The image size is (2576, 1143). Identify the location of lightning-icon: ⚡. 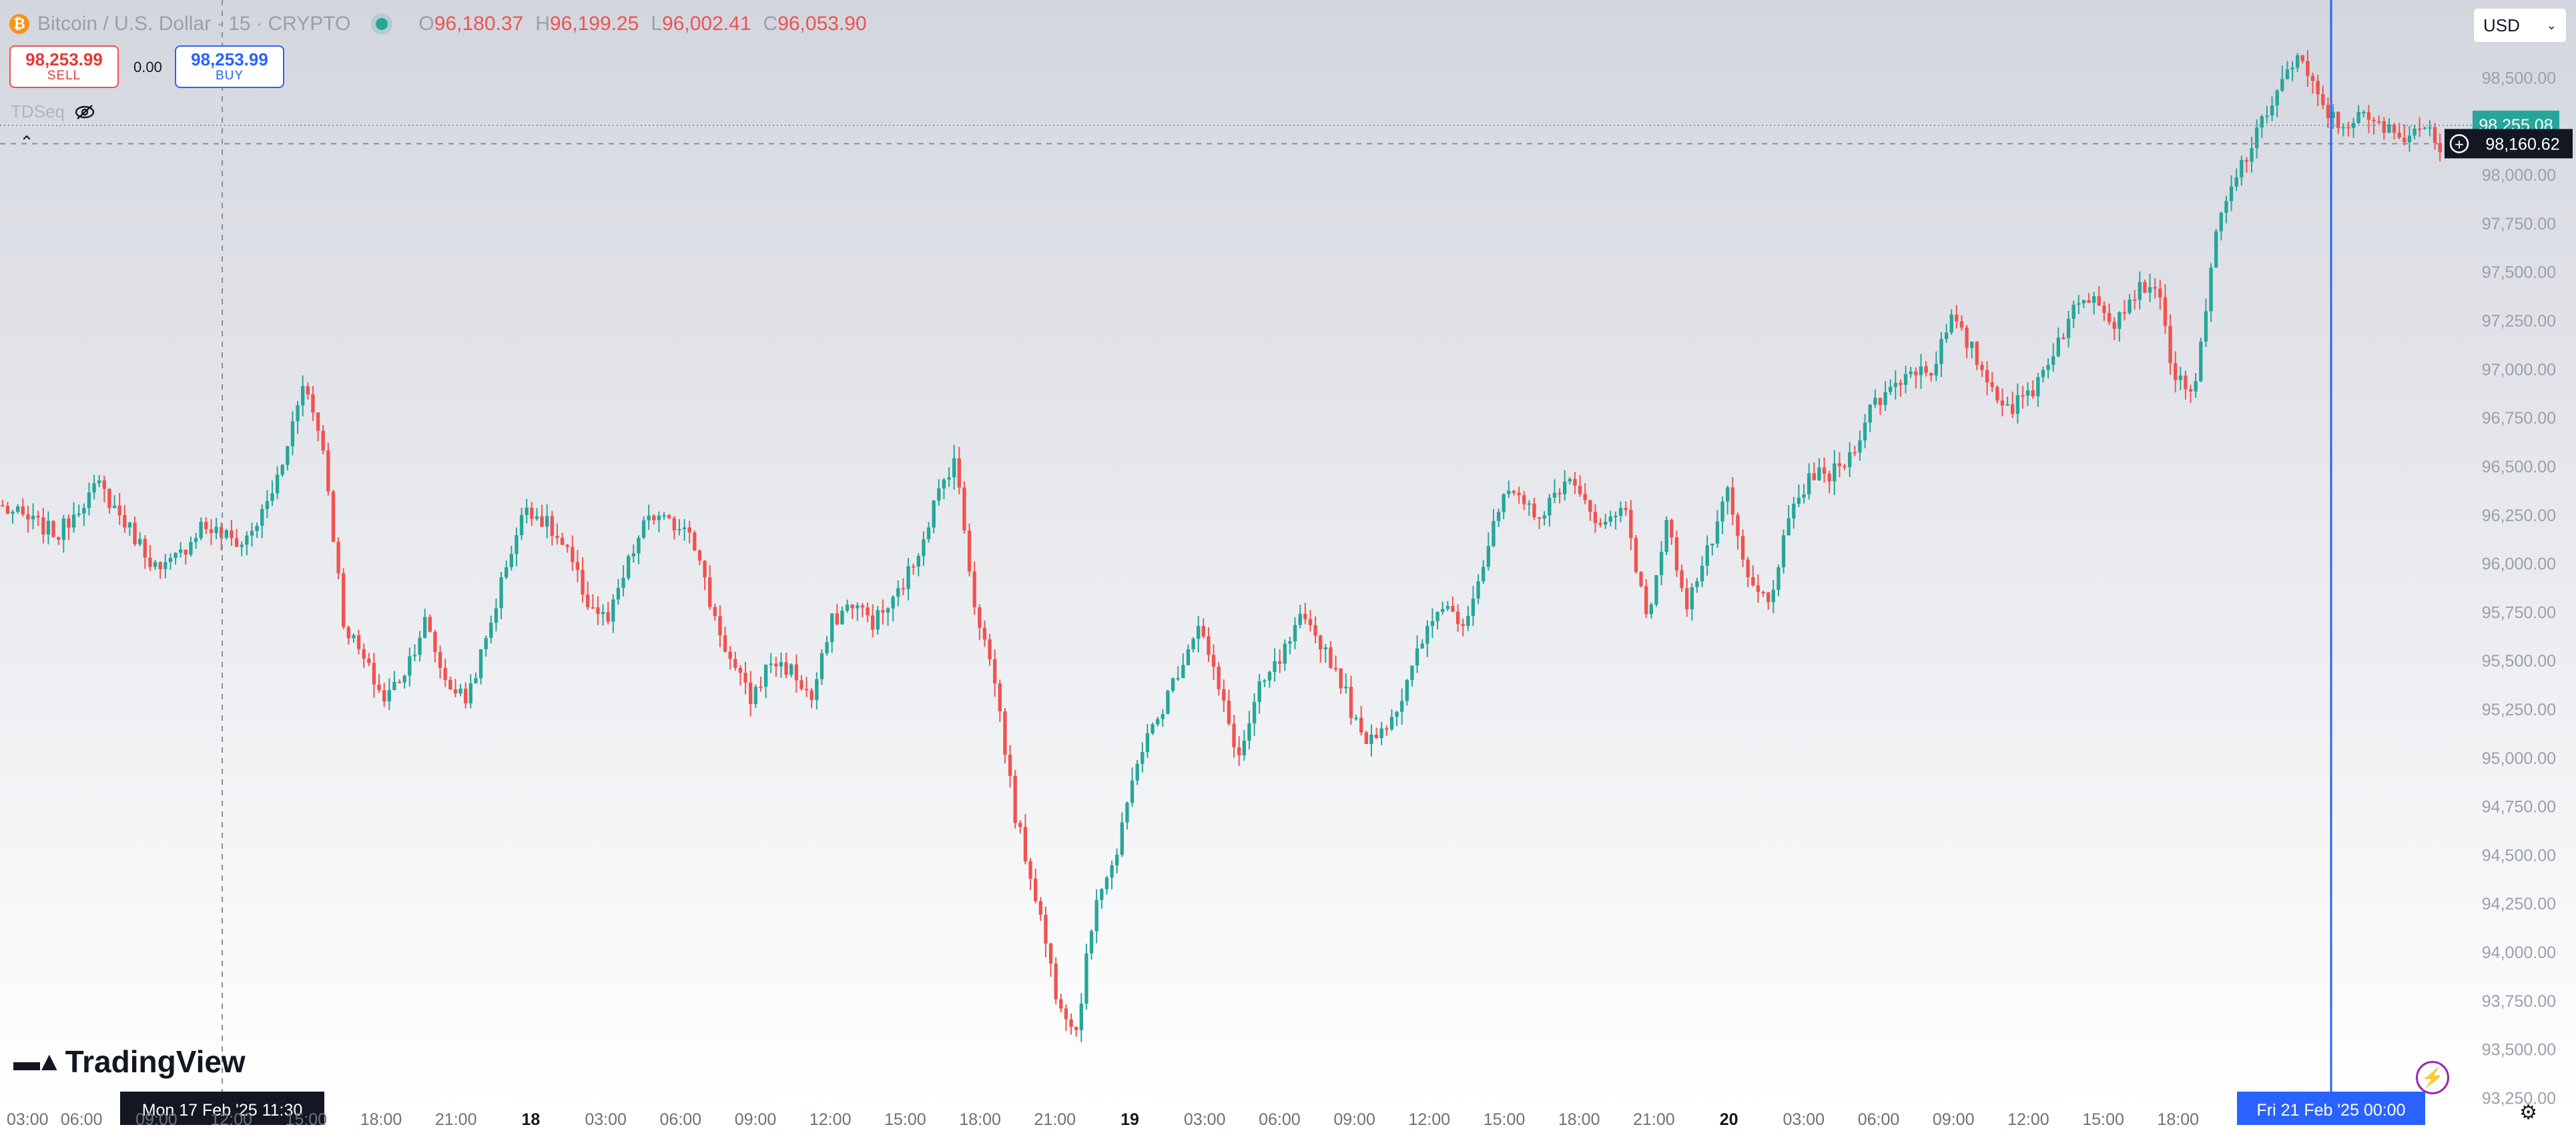
(2432, 1077).